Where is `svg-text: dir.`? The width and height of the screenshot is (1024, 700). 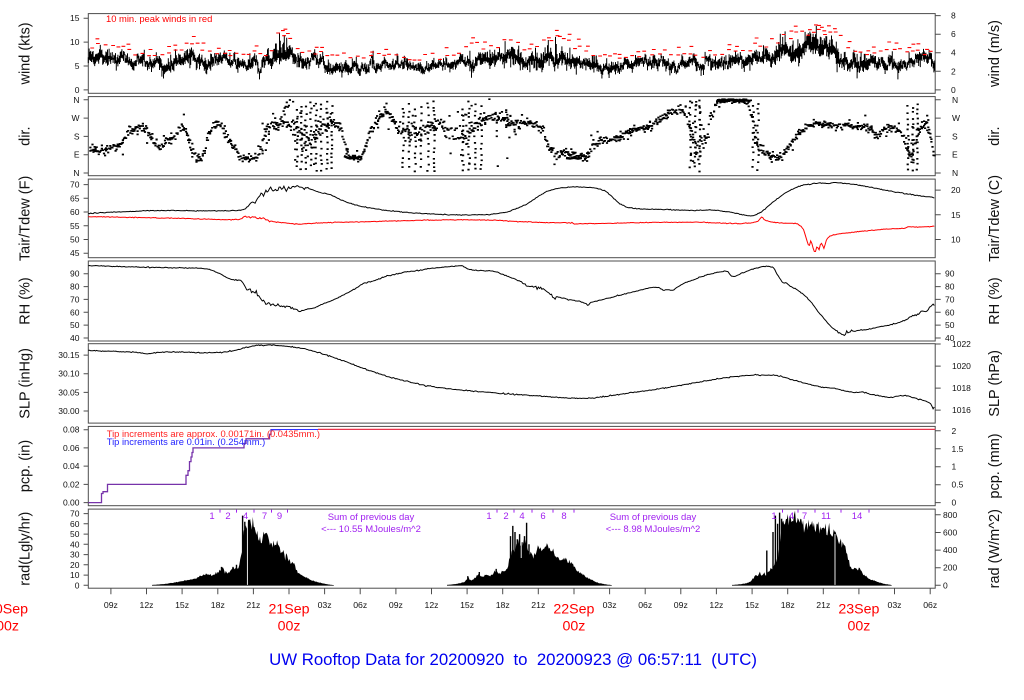 svg-text: dir. is located at coordinates (26, 136).